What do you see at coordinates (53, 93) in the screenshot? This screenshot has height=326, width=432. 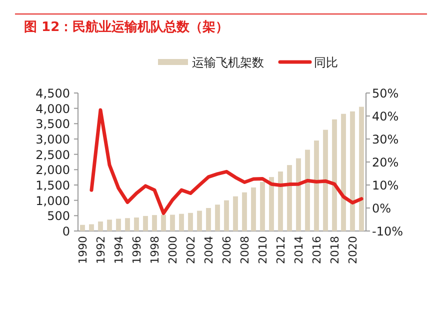 I see `y-tick-label: 4,500` at bounding box center [53, 93].